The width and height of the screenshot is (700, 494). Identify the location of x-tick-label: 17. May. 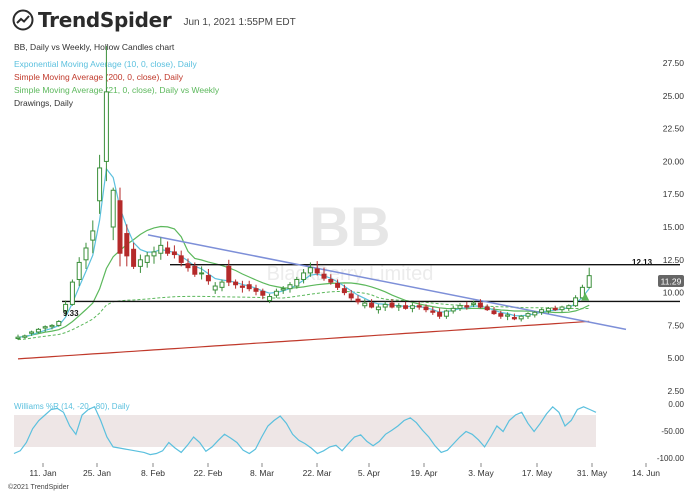
(537, 473).